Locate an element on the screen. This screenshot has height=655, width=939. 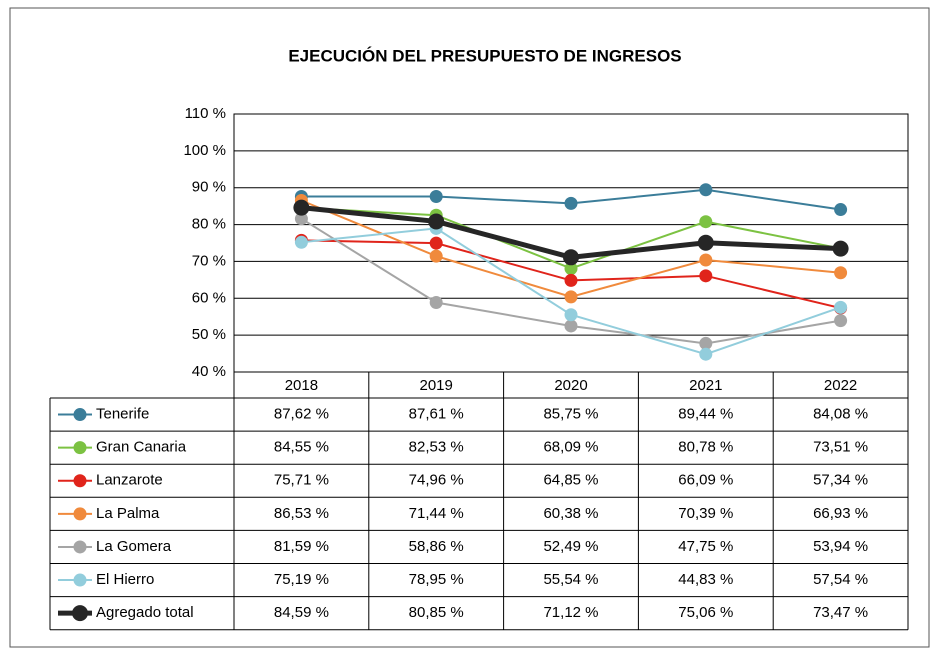
table-value: 80,78 % is located at coordinates (705, 447).